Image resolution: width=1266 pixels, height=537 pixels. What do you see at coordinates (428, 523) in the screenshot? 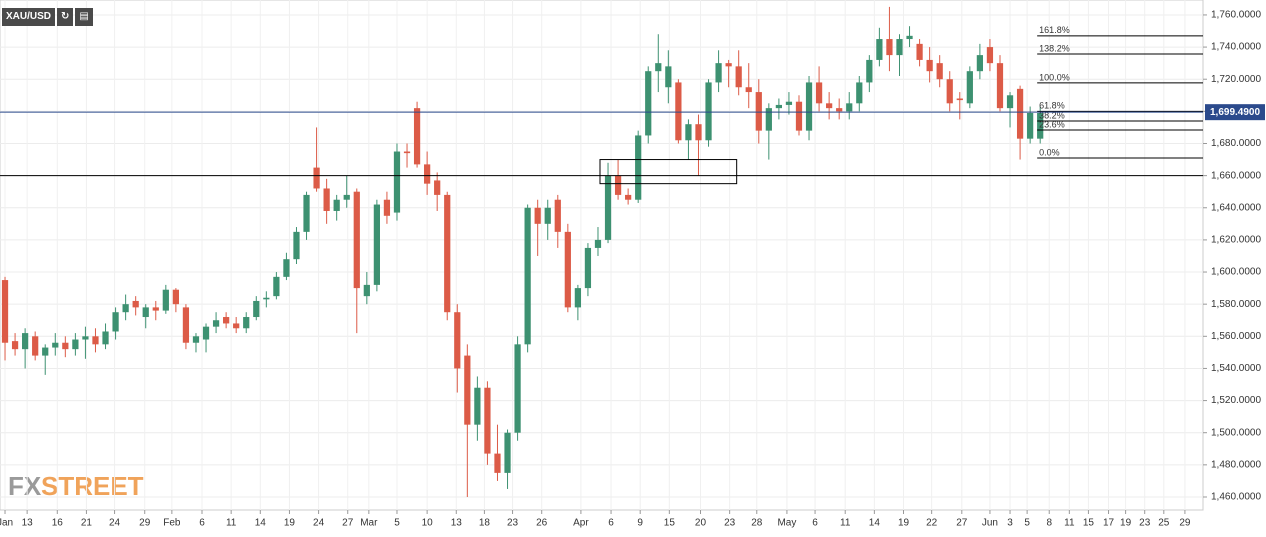
I see `x-tick-label: 10` at bounding box center [428, 523].